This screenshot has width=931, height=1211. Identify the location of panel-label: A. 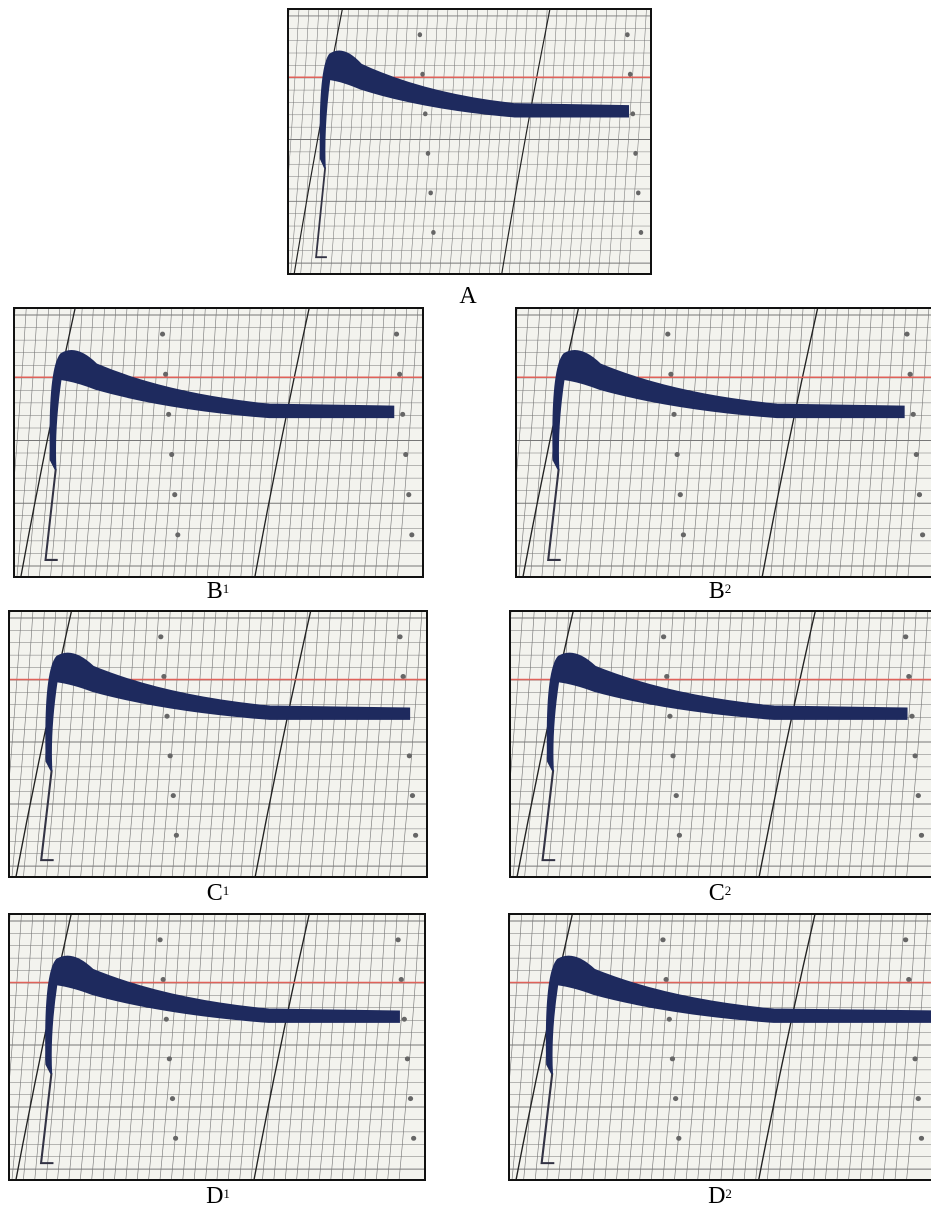
(468, 296).